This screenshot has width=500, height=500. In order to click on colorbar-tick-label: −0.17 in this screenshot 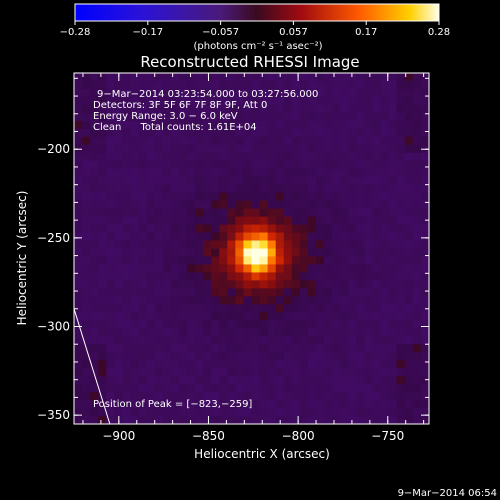, I will do `click(147, 32)`.